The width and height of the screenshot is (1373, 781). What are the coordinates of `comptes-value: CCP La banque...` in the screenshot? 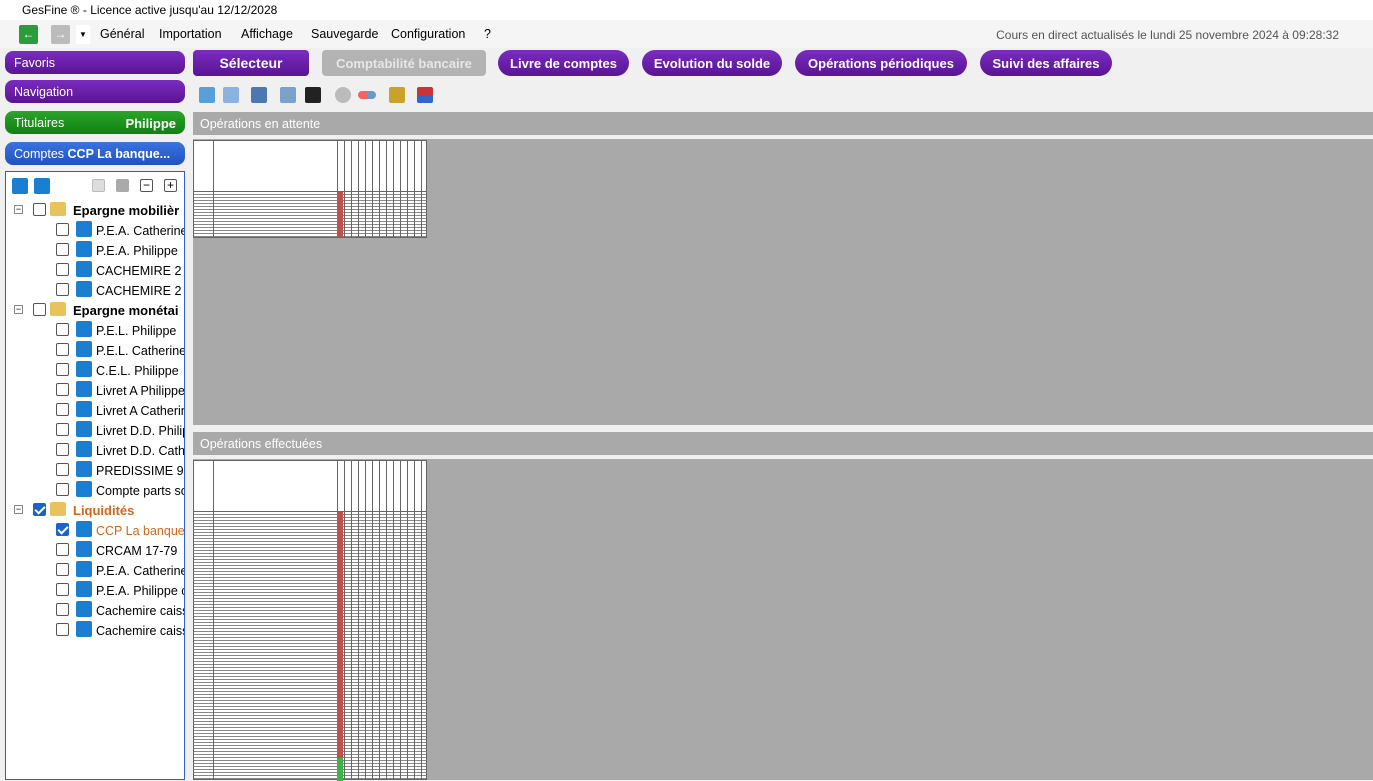 It's located at (119, 154).